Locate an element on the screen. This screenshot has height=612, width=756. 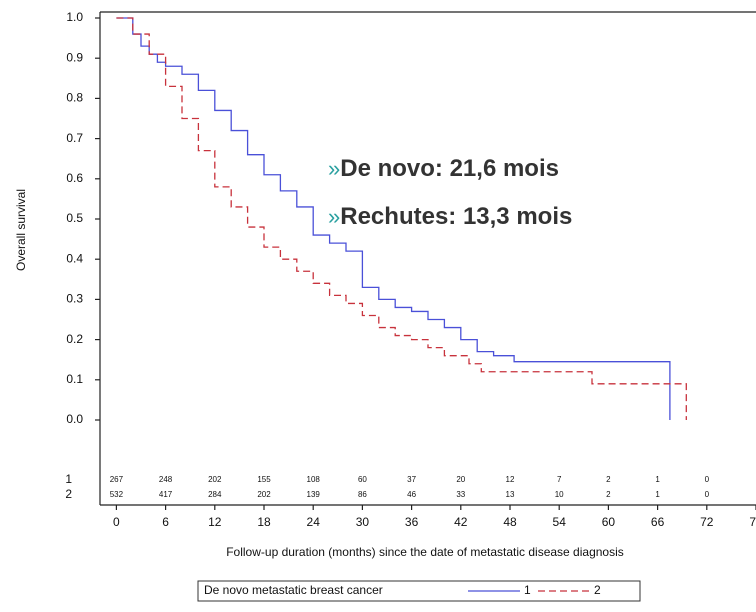
y-tick-label: 0.6 is located at coordinates (74, 178).